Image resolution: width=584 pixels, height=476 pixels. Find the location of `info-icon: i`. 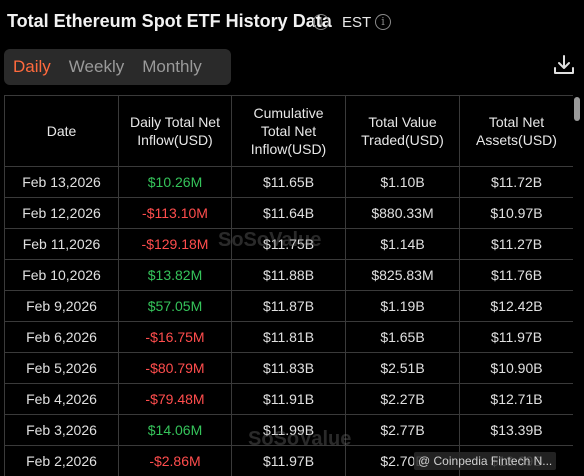

info-icon: i is located at coordinates (321, 22).